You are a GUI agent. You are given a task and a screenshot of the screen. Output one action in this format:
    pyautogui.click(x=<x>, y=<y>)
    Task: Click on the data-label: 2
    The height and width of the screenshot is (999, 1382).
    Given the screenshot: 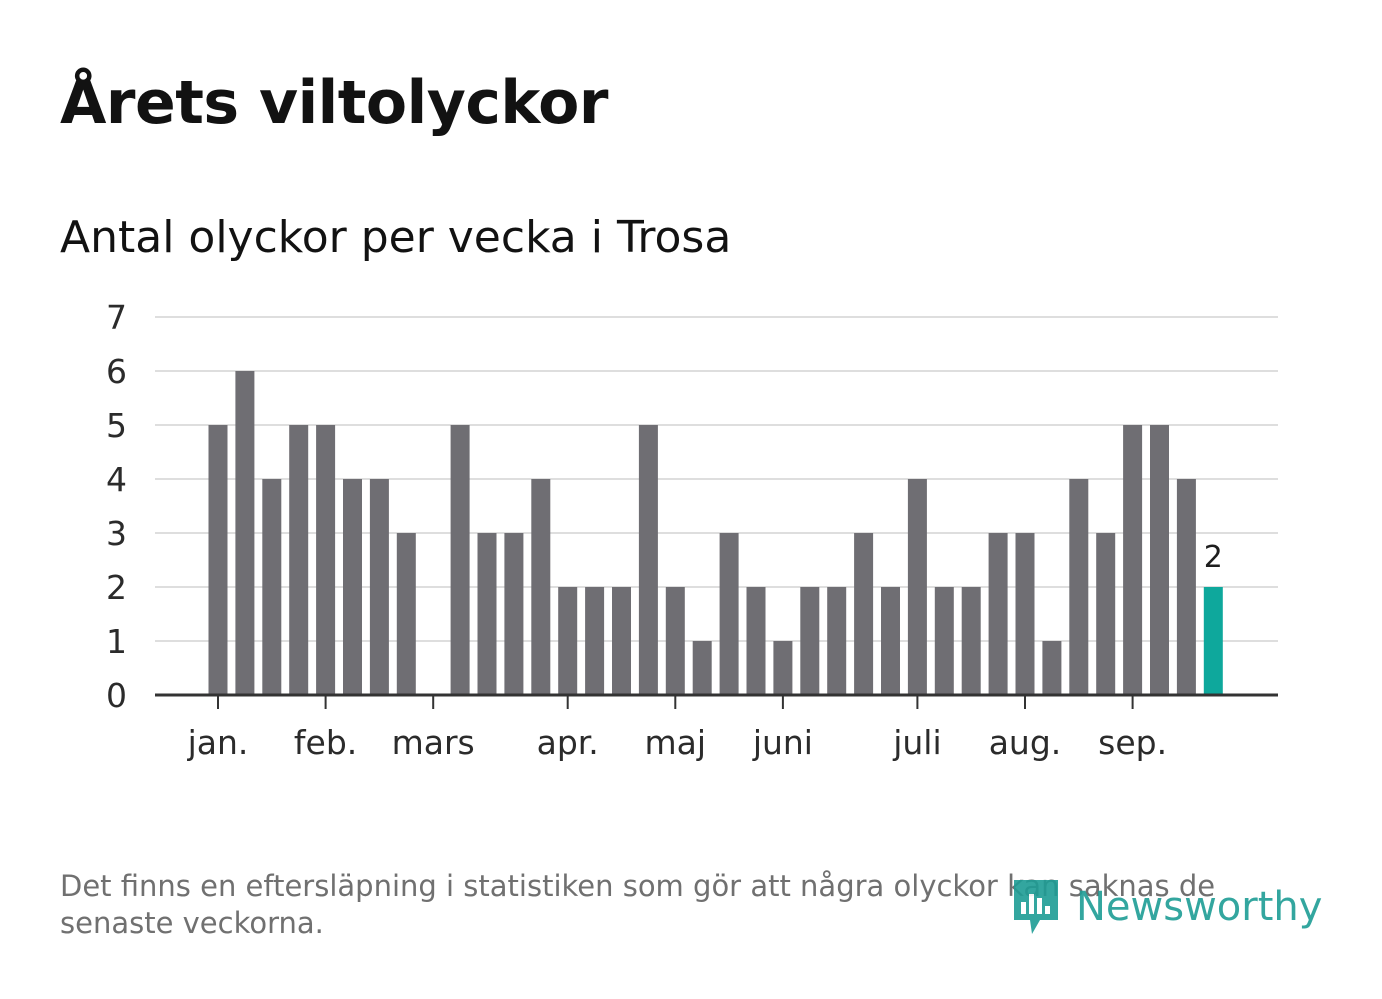 What is the action you would take?
    pyautogui.click(x=1213, y=557)
    